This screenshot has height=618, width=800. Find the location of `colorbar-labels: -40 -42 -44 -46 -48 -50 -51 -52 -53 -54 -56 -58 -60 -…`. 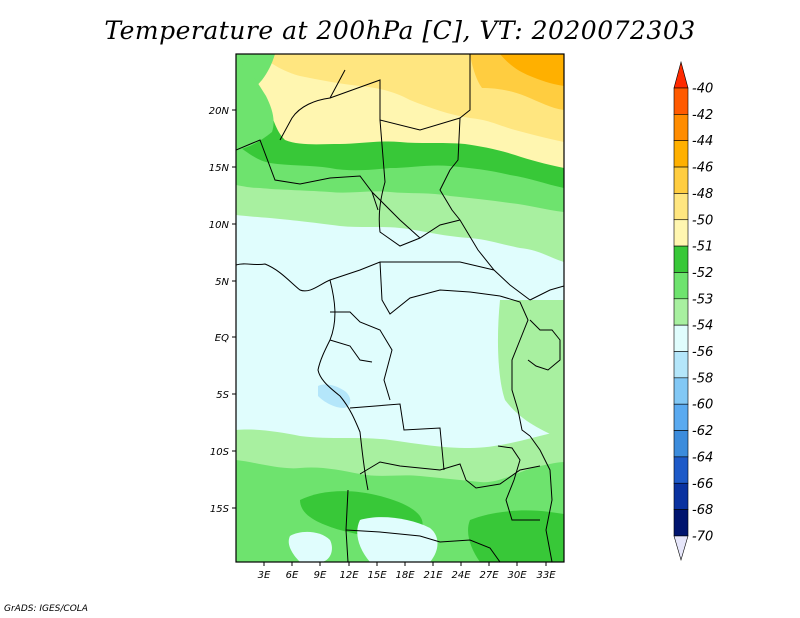

colorbar-labels: -40 -42 -44 -46 -48 -50 -51 -52 -53 -54 -56 -58 -60 -… is located at coordinates (702, 313).